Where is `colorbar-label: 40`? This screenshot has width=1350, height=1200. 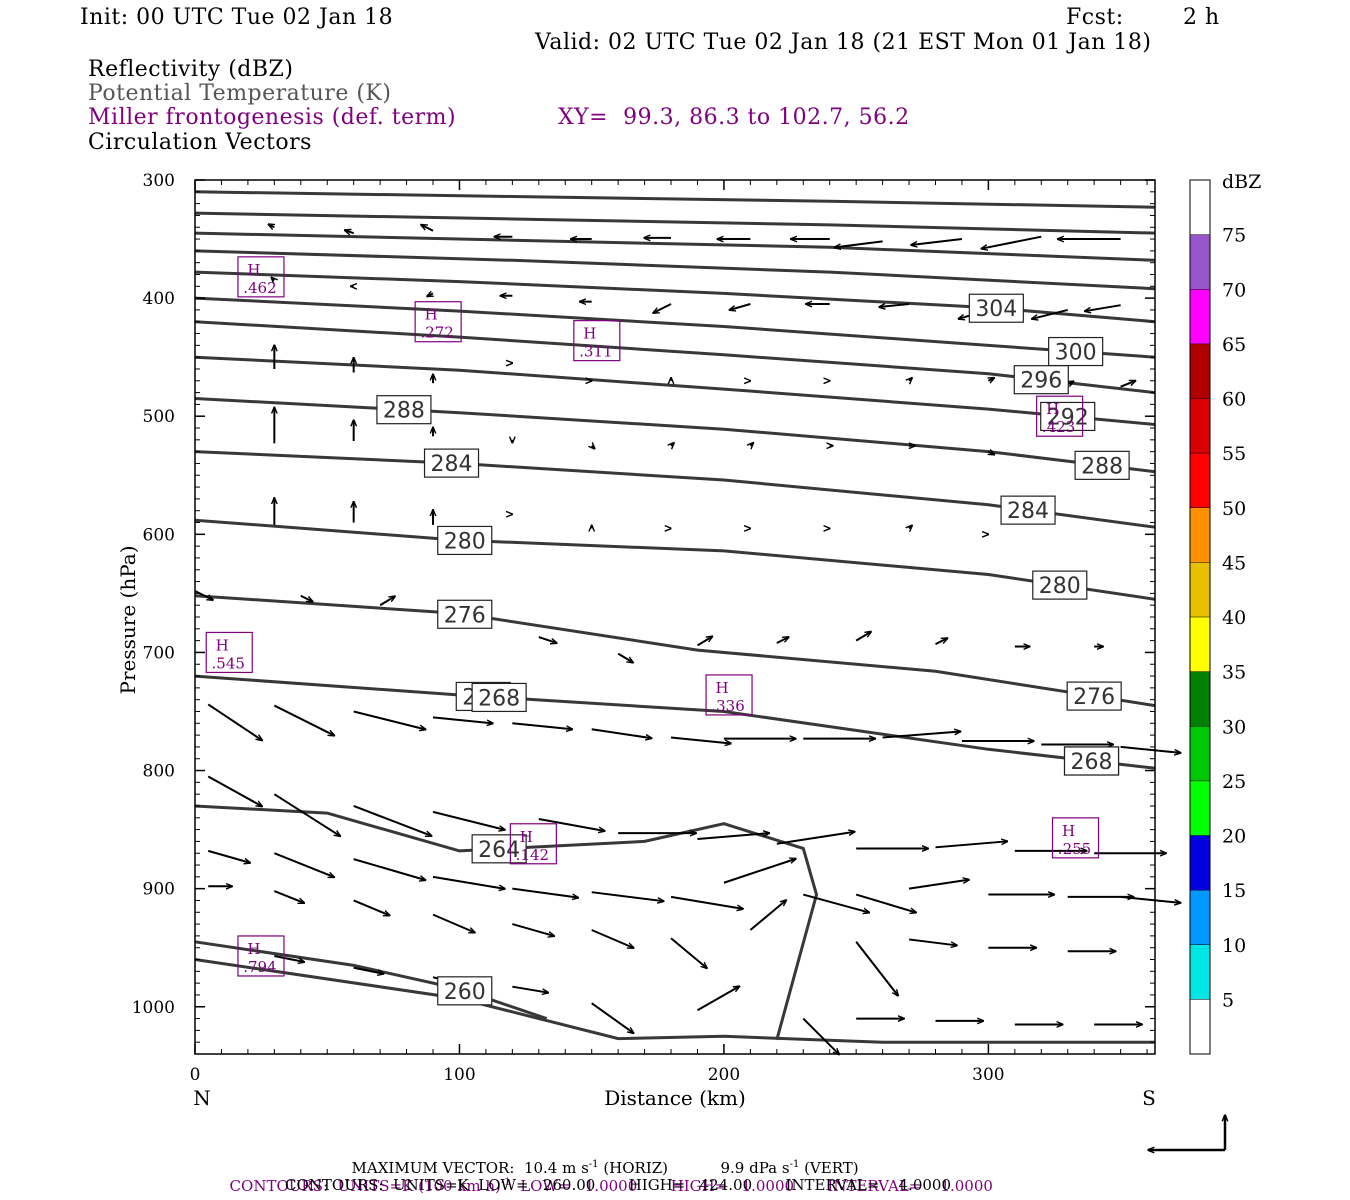 colorbar-label: 40 is located at coordinates (1234, 618).